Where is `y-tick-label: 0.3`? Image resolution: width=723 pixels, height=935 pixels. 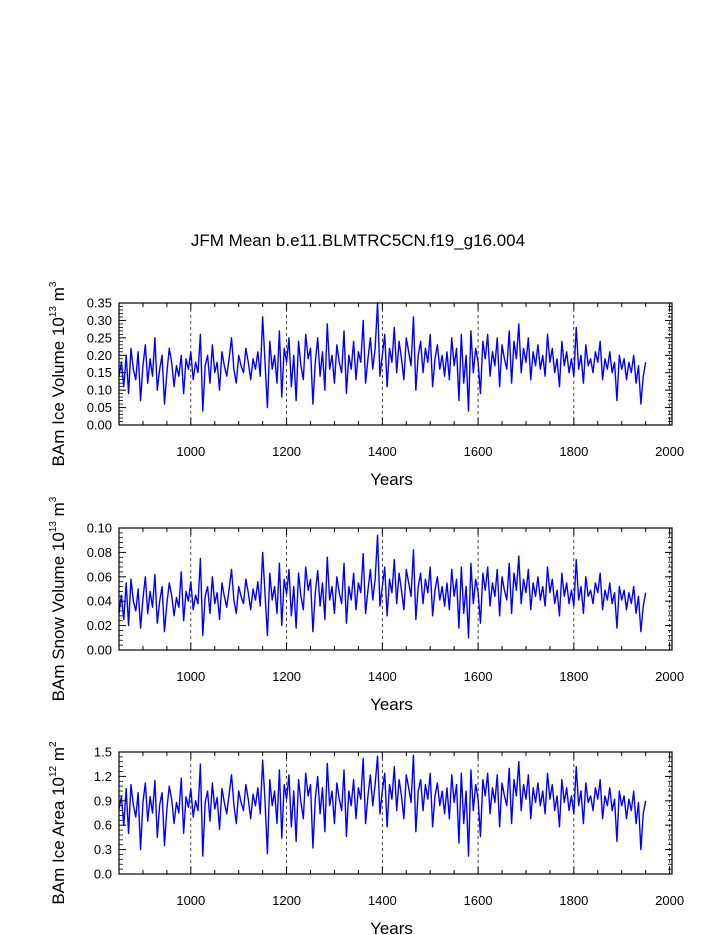
y-tick-label: 0.3 is located at coordinates (103, 849).